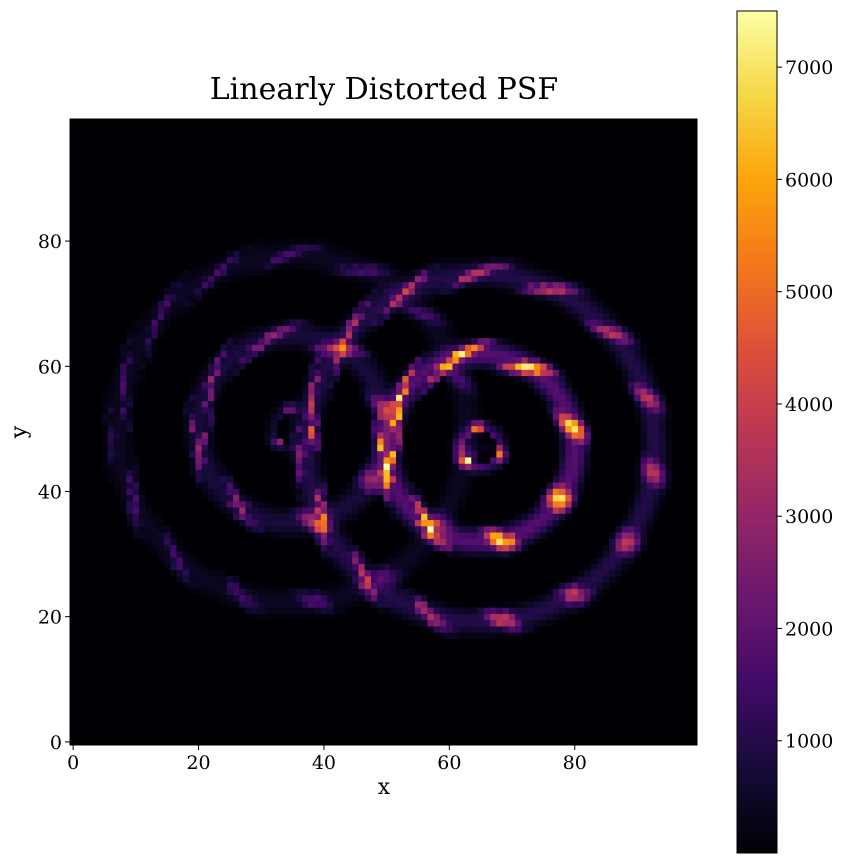  I want to click on colorbar-tick-label: 4000, so click(809, 405).